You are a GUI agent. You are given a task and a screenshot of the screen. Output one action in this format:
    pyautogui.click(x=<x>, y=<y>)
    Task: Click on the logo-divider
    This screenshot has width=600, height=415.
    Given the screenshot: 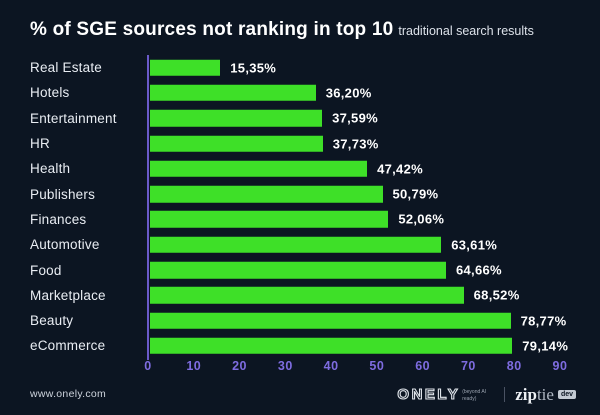 What is the action you would take?
    pyautogui.click(x=505, y=394)
    